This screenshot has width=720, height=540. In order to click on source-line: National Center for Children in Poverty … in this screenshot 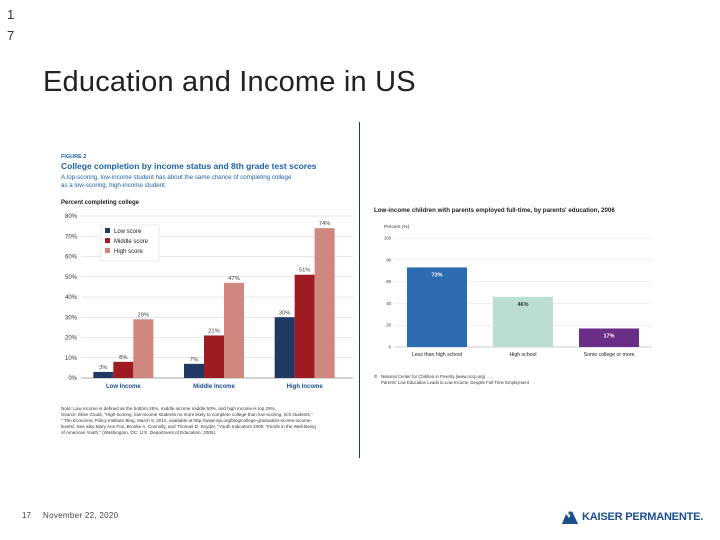, I will do `click(433, 376)`.